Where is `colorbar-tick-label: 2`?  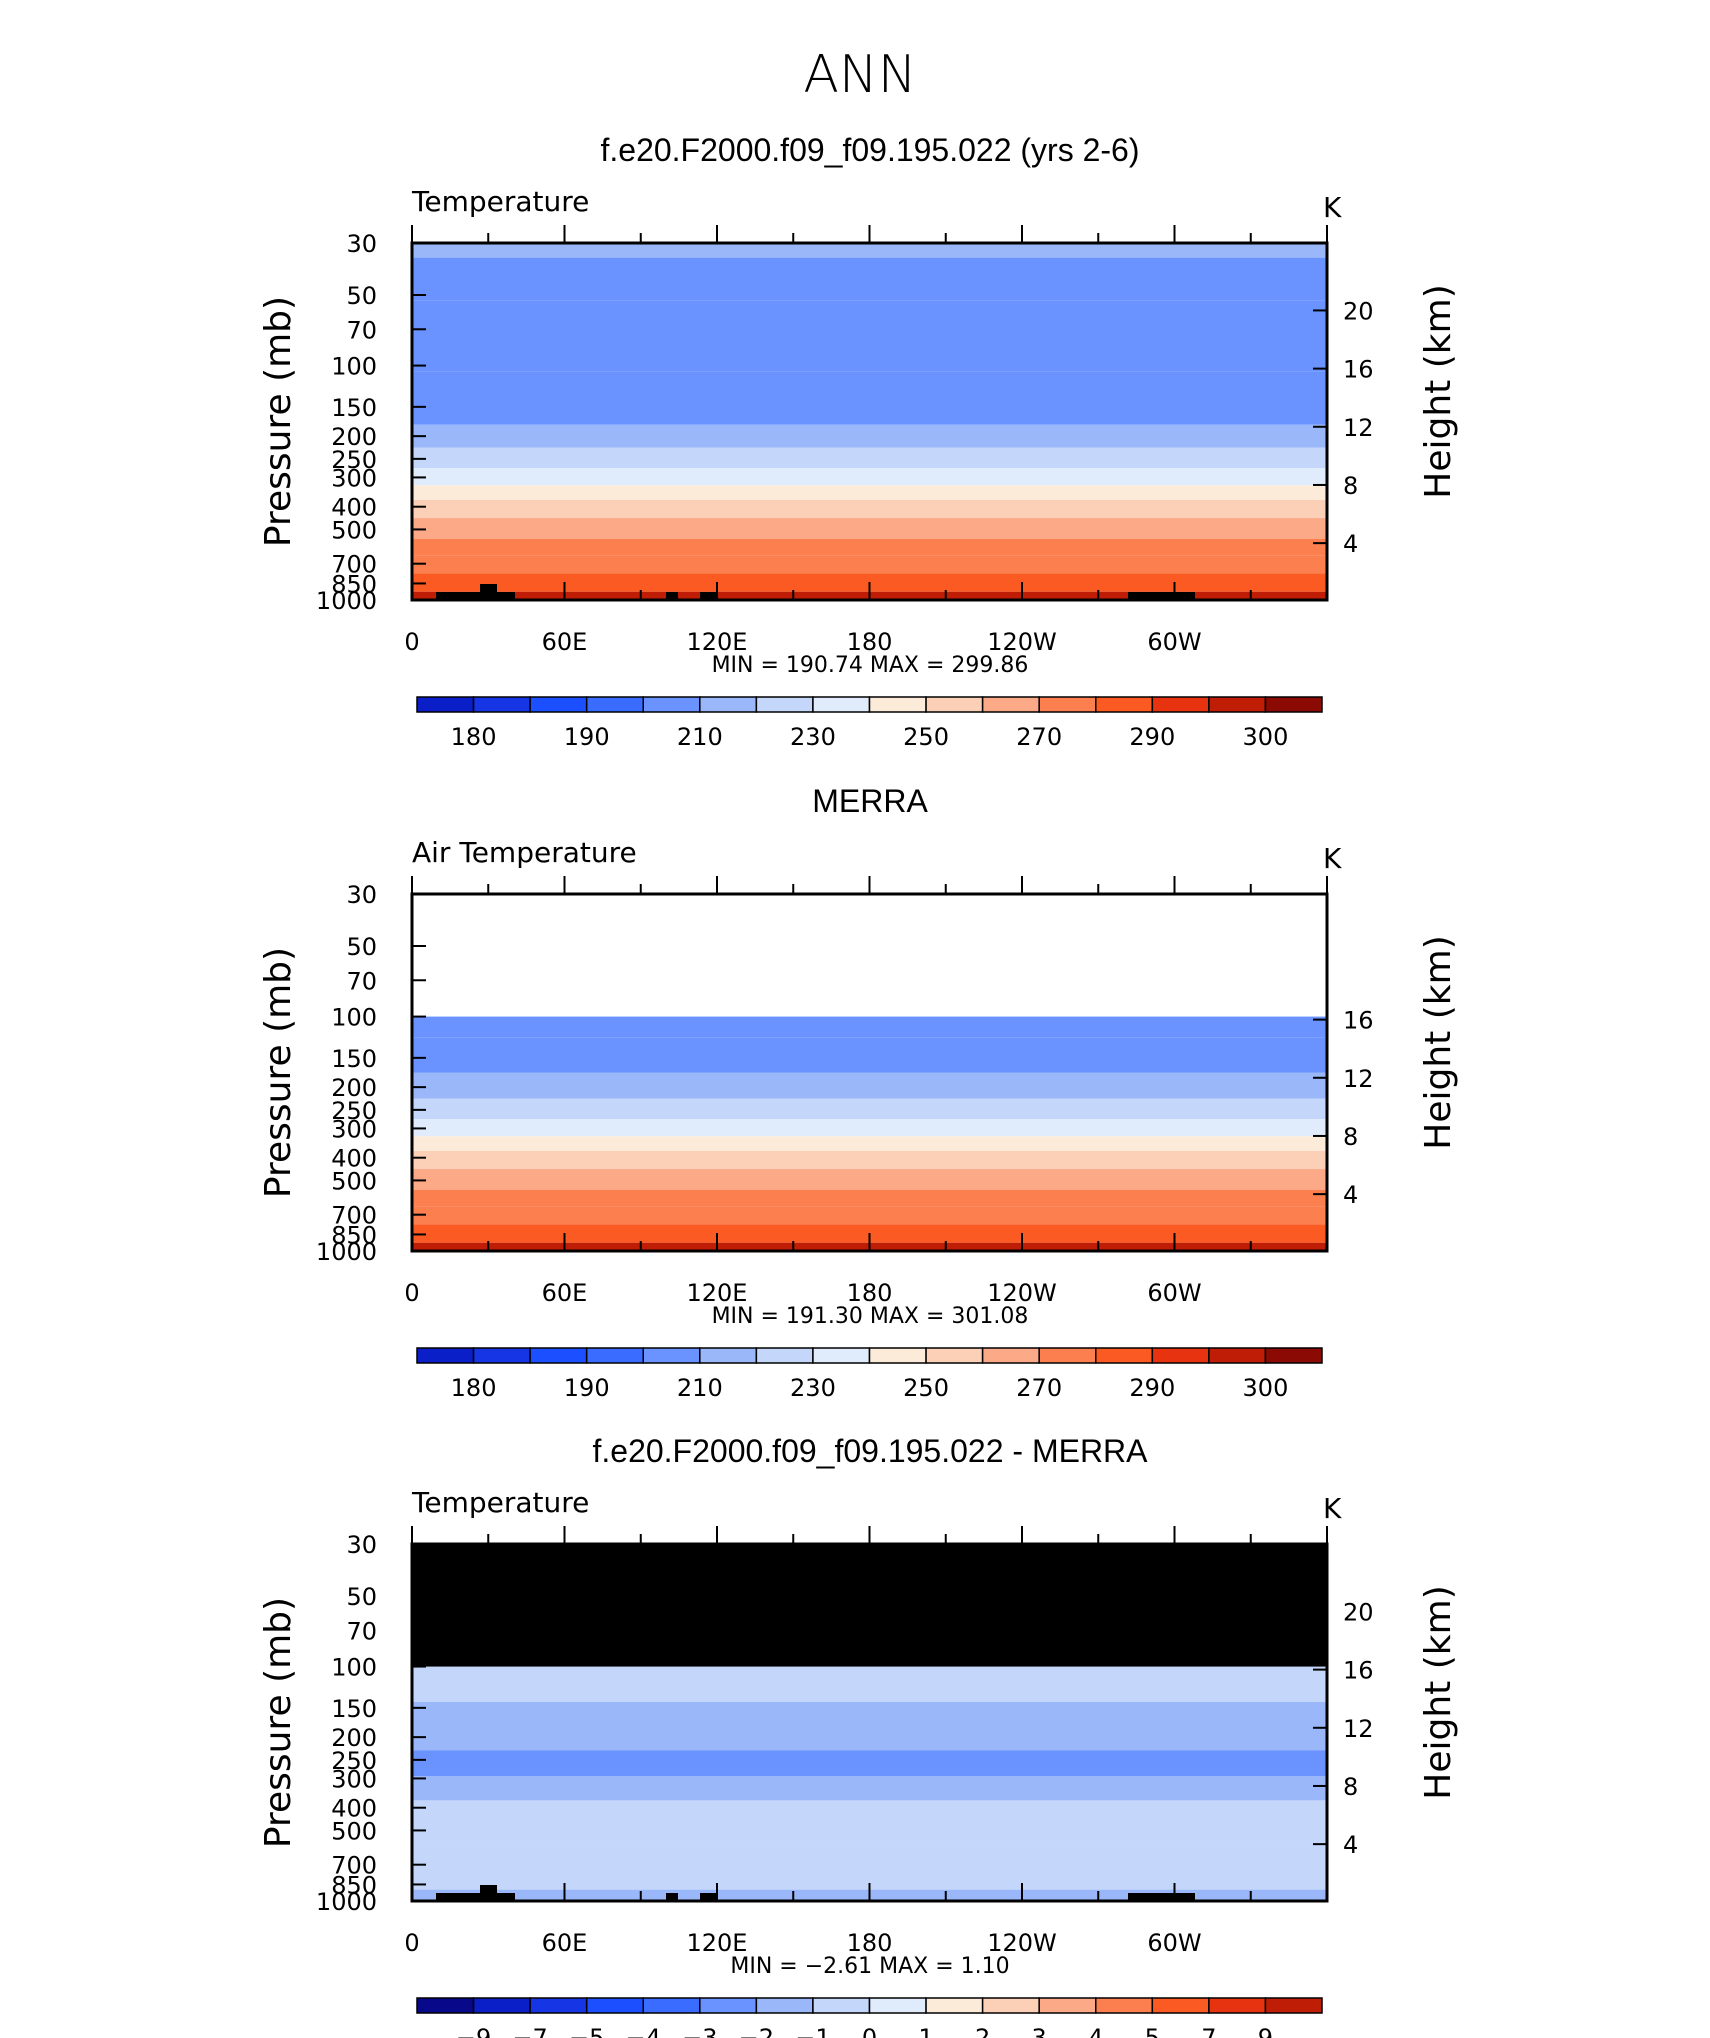 colorbar-tick-label: 2 is located at coordinates (982, 2031).